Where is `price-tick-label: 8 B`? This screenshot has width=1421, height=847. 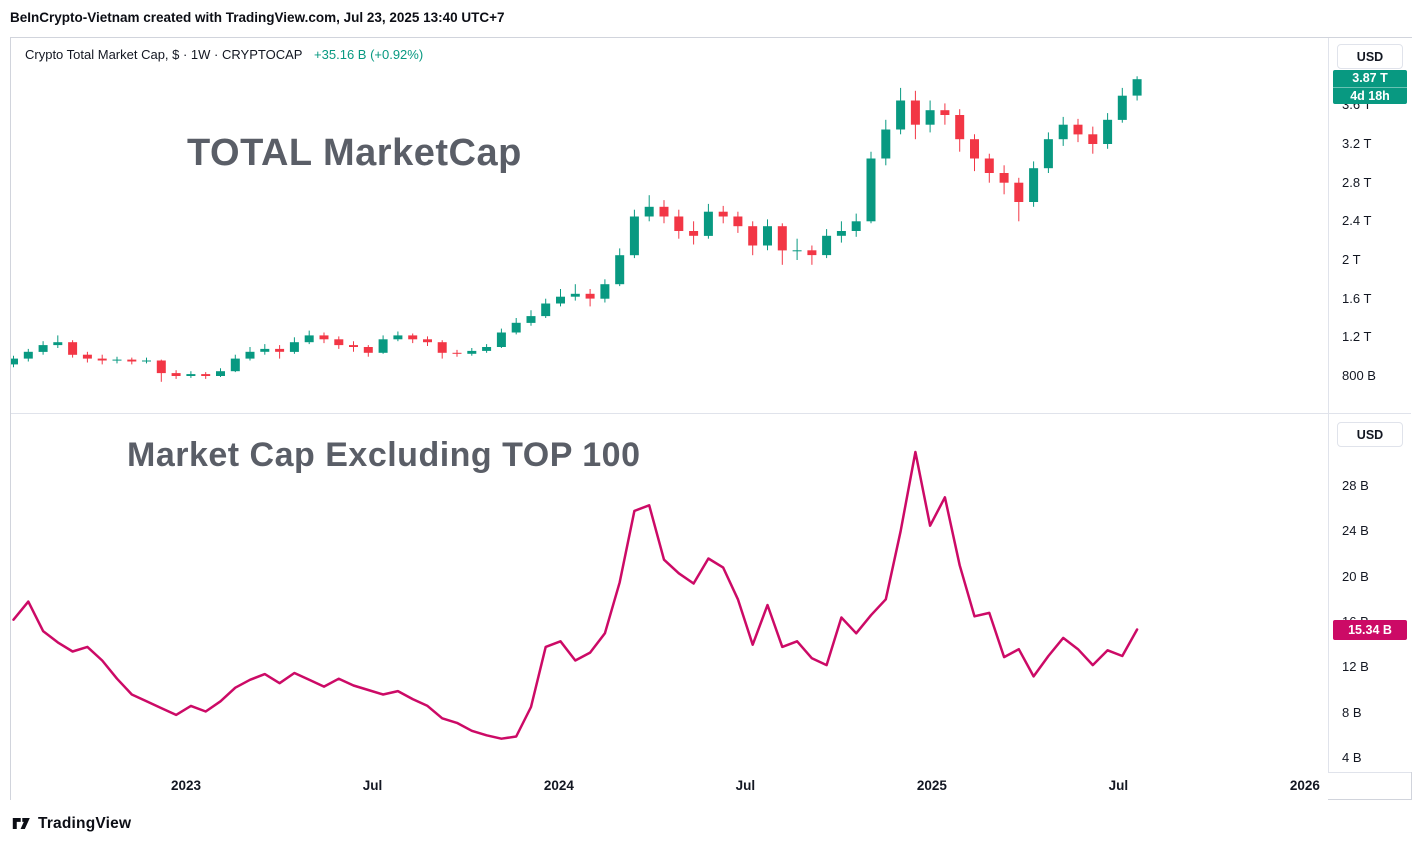 price-tick-label: 8 B is located at coordinates (1352, 712).